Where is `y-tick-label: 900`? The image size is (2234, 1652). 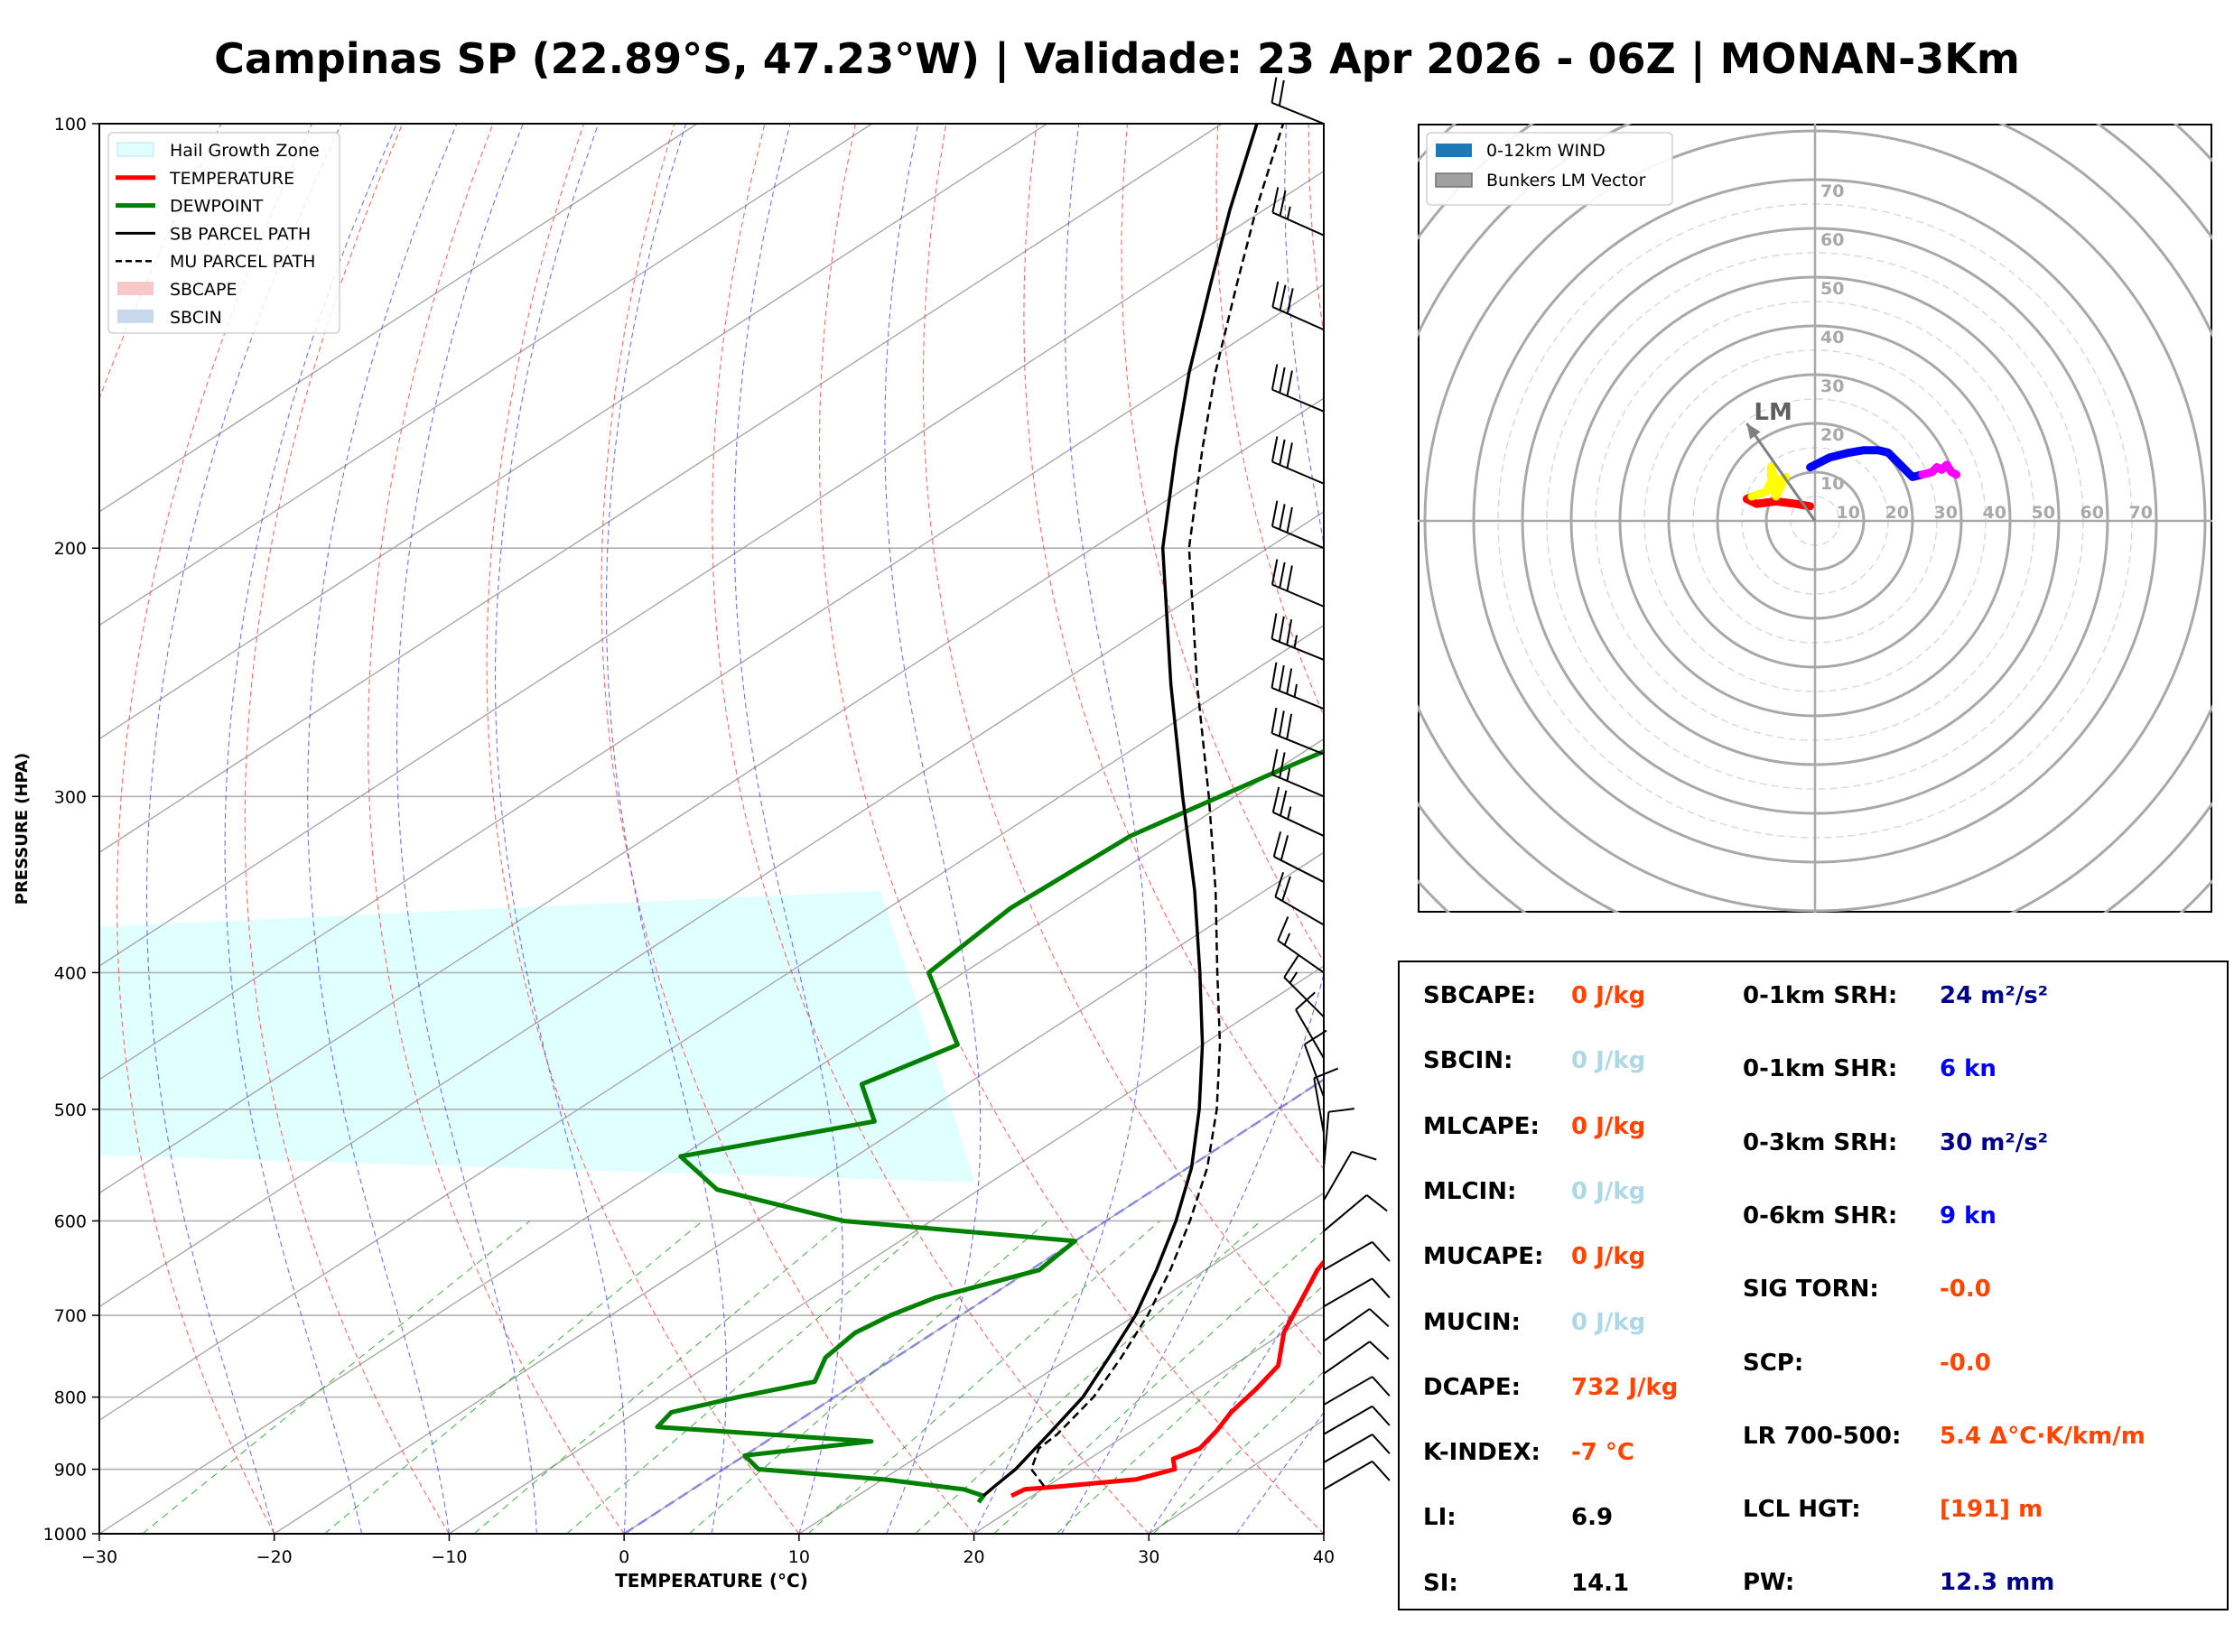
y-tick-label: 900 is located at coordinates (70, 1470).